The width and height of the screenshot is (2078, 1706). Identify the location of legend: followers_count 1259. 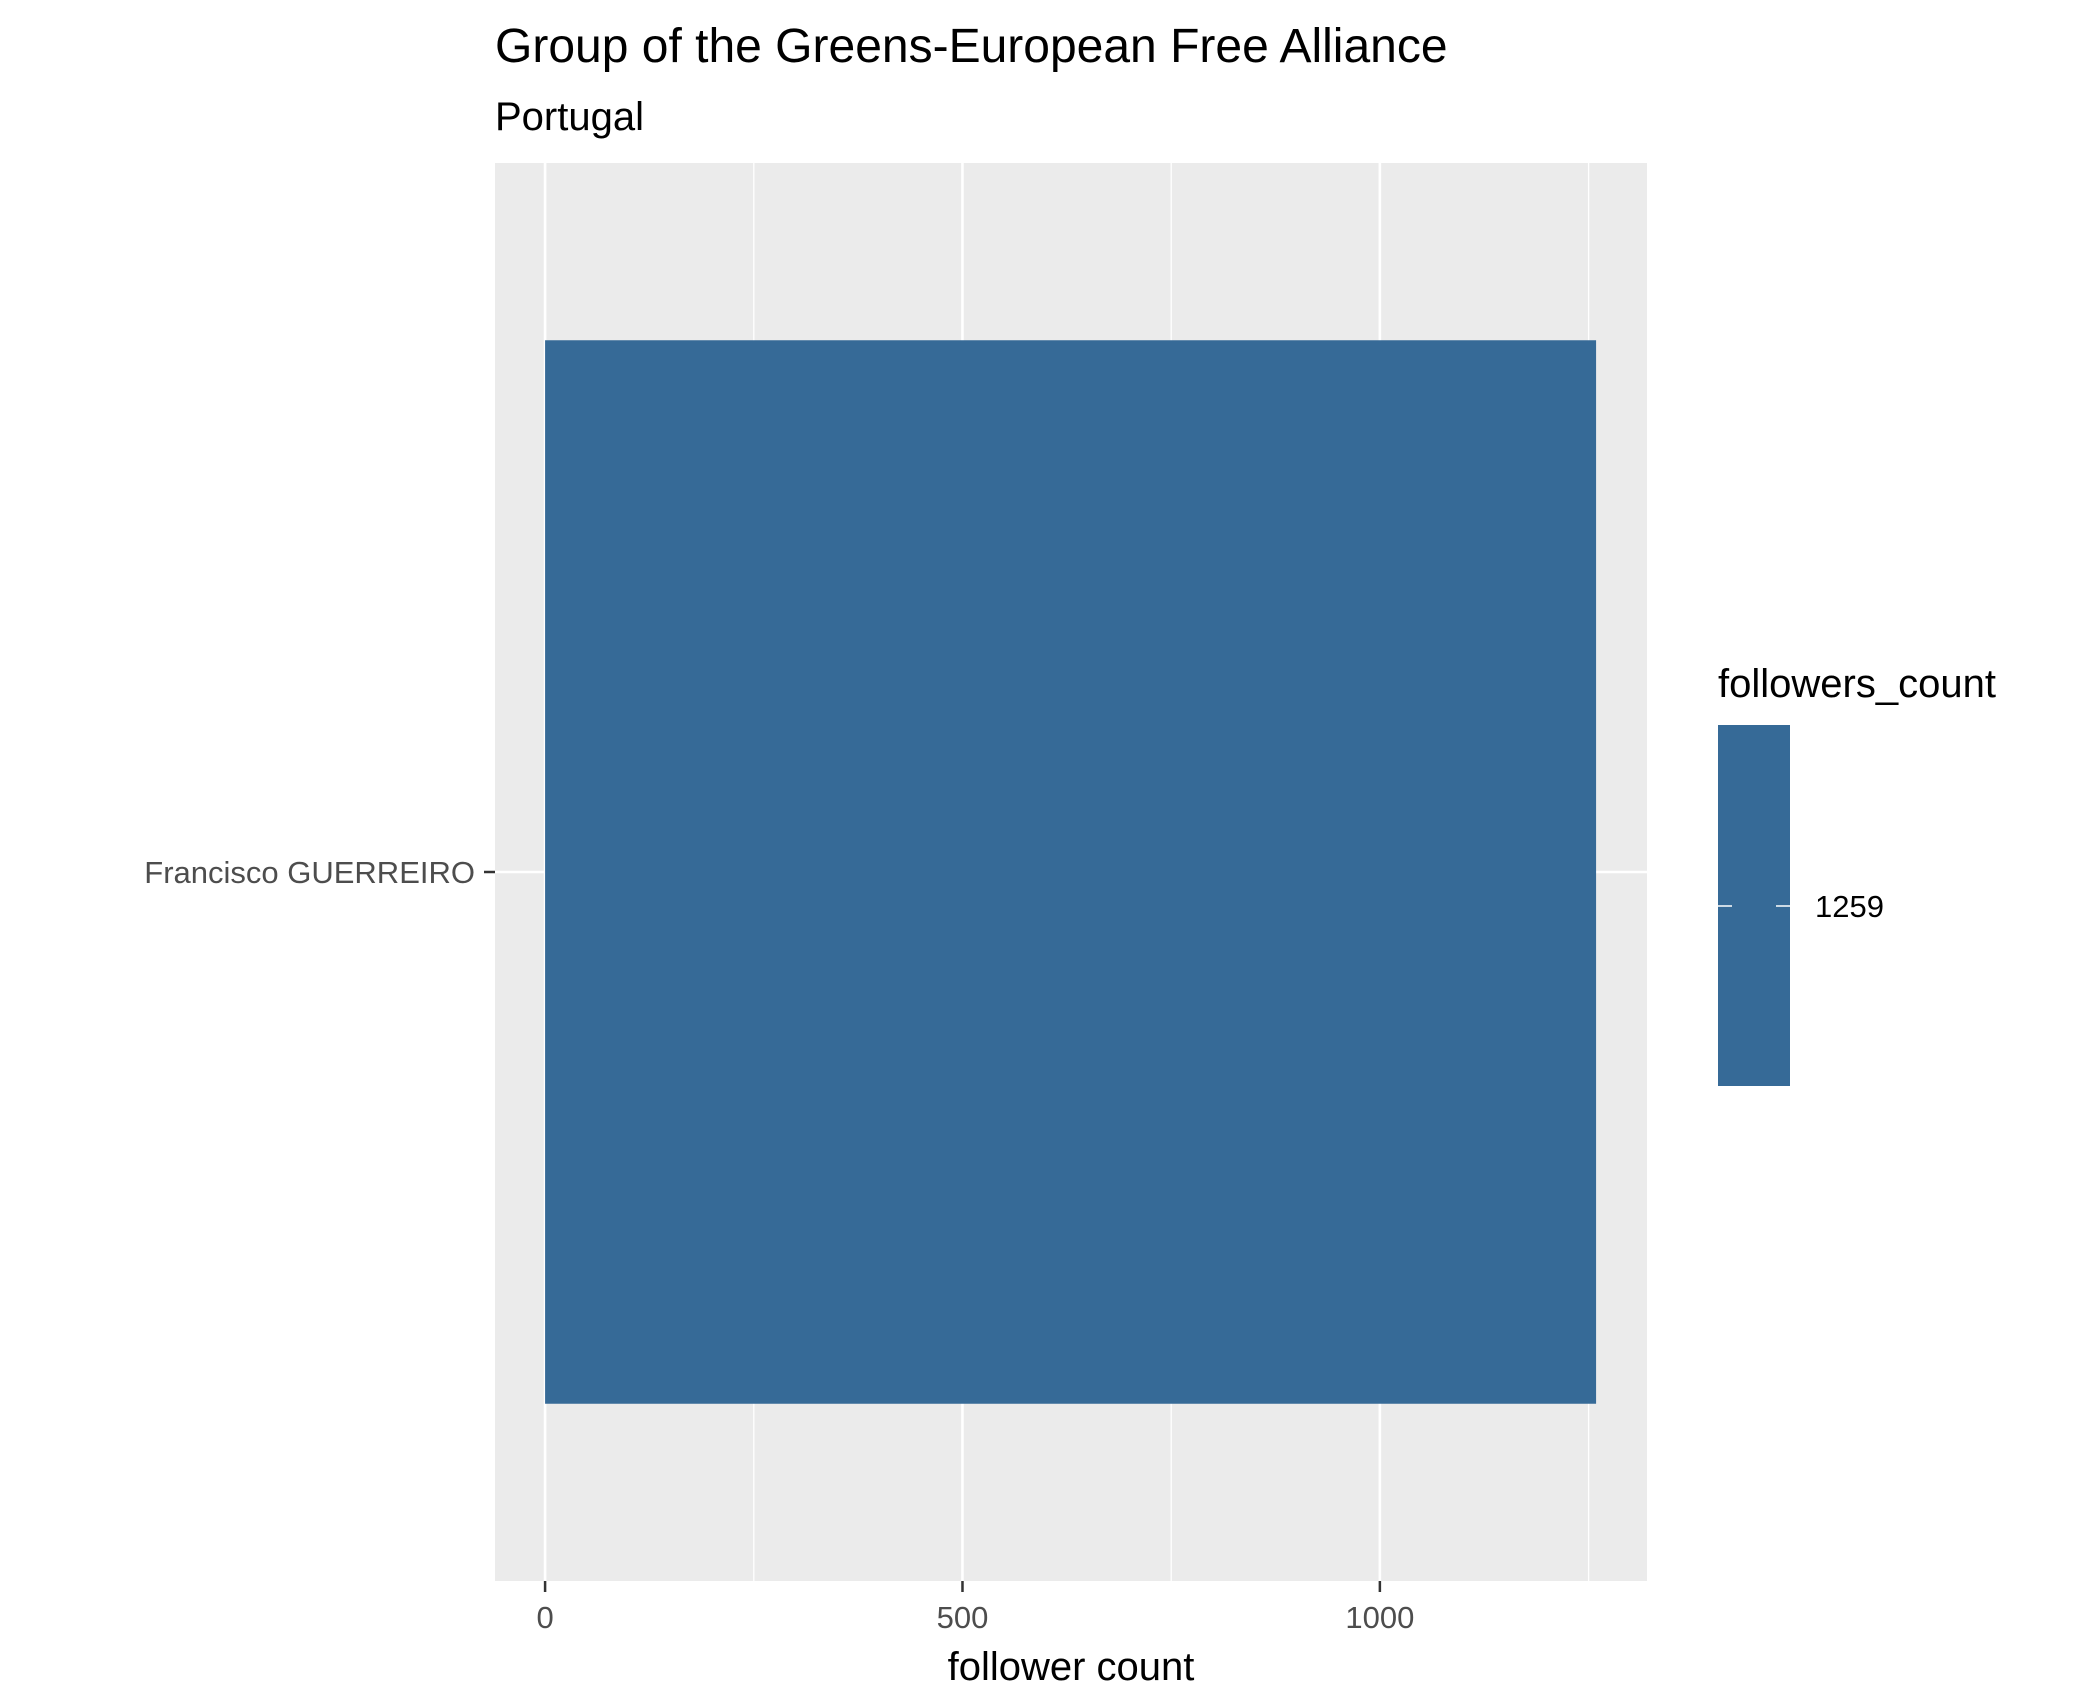
(1857, 874).